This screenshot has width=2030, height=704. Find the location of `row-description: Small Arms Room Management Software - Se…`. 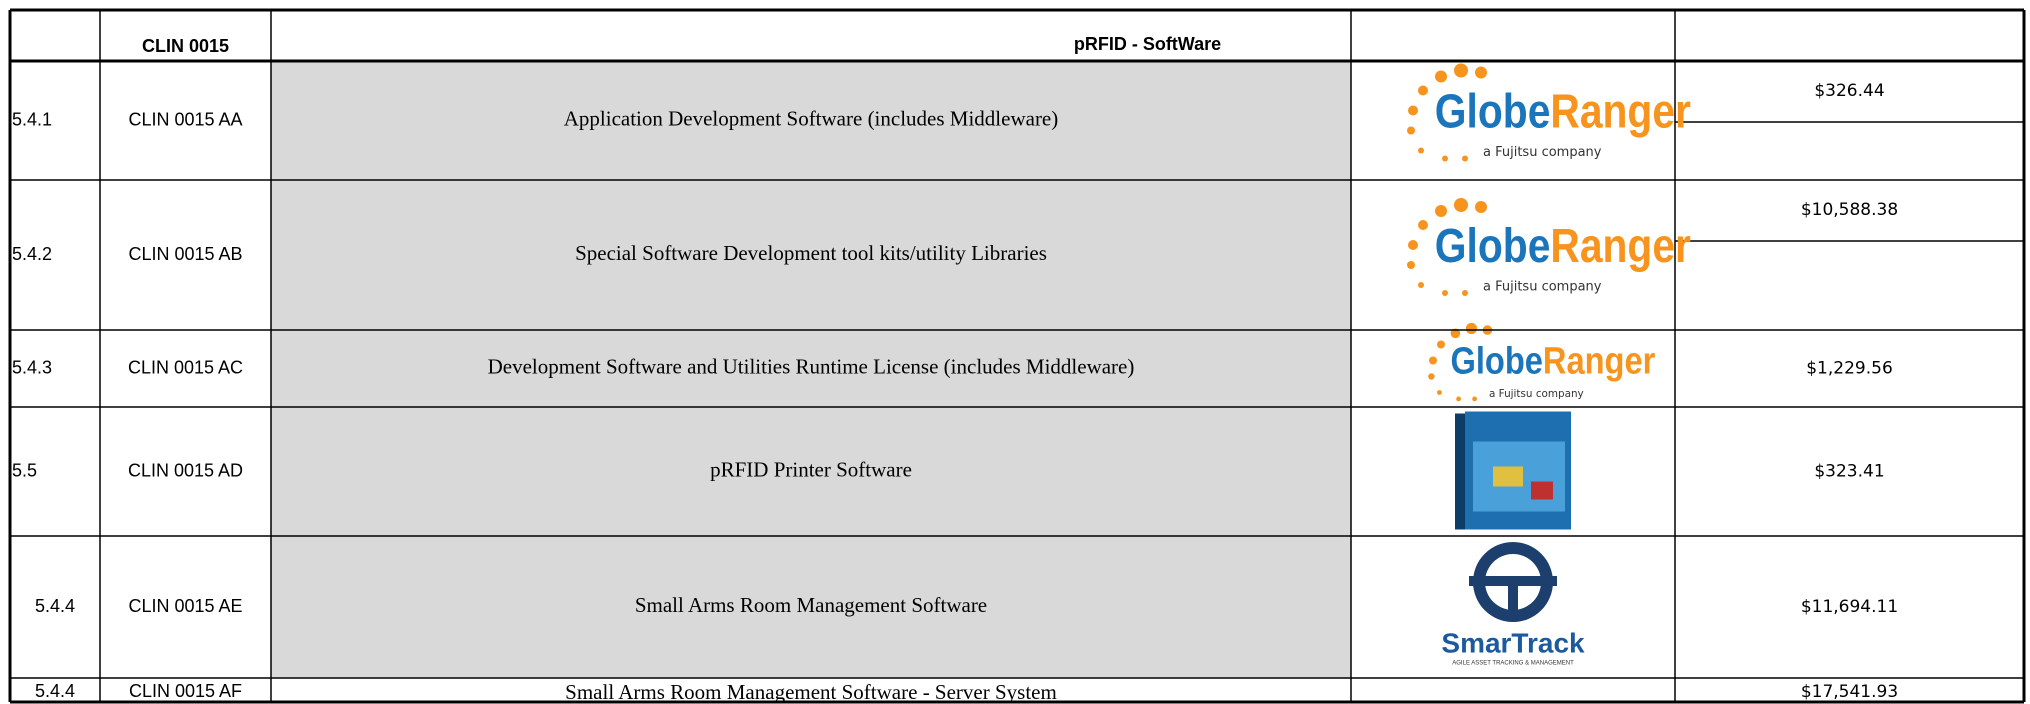

row-description: Small Arms Room Management Software - Se… is located at coordinates (811, 692).